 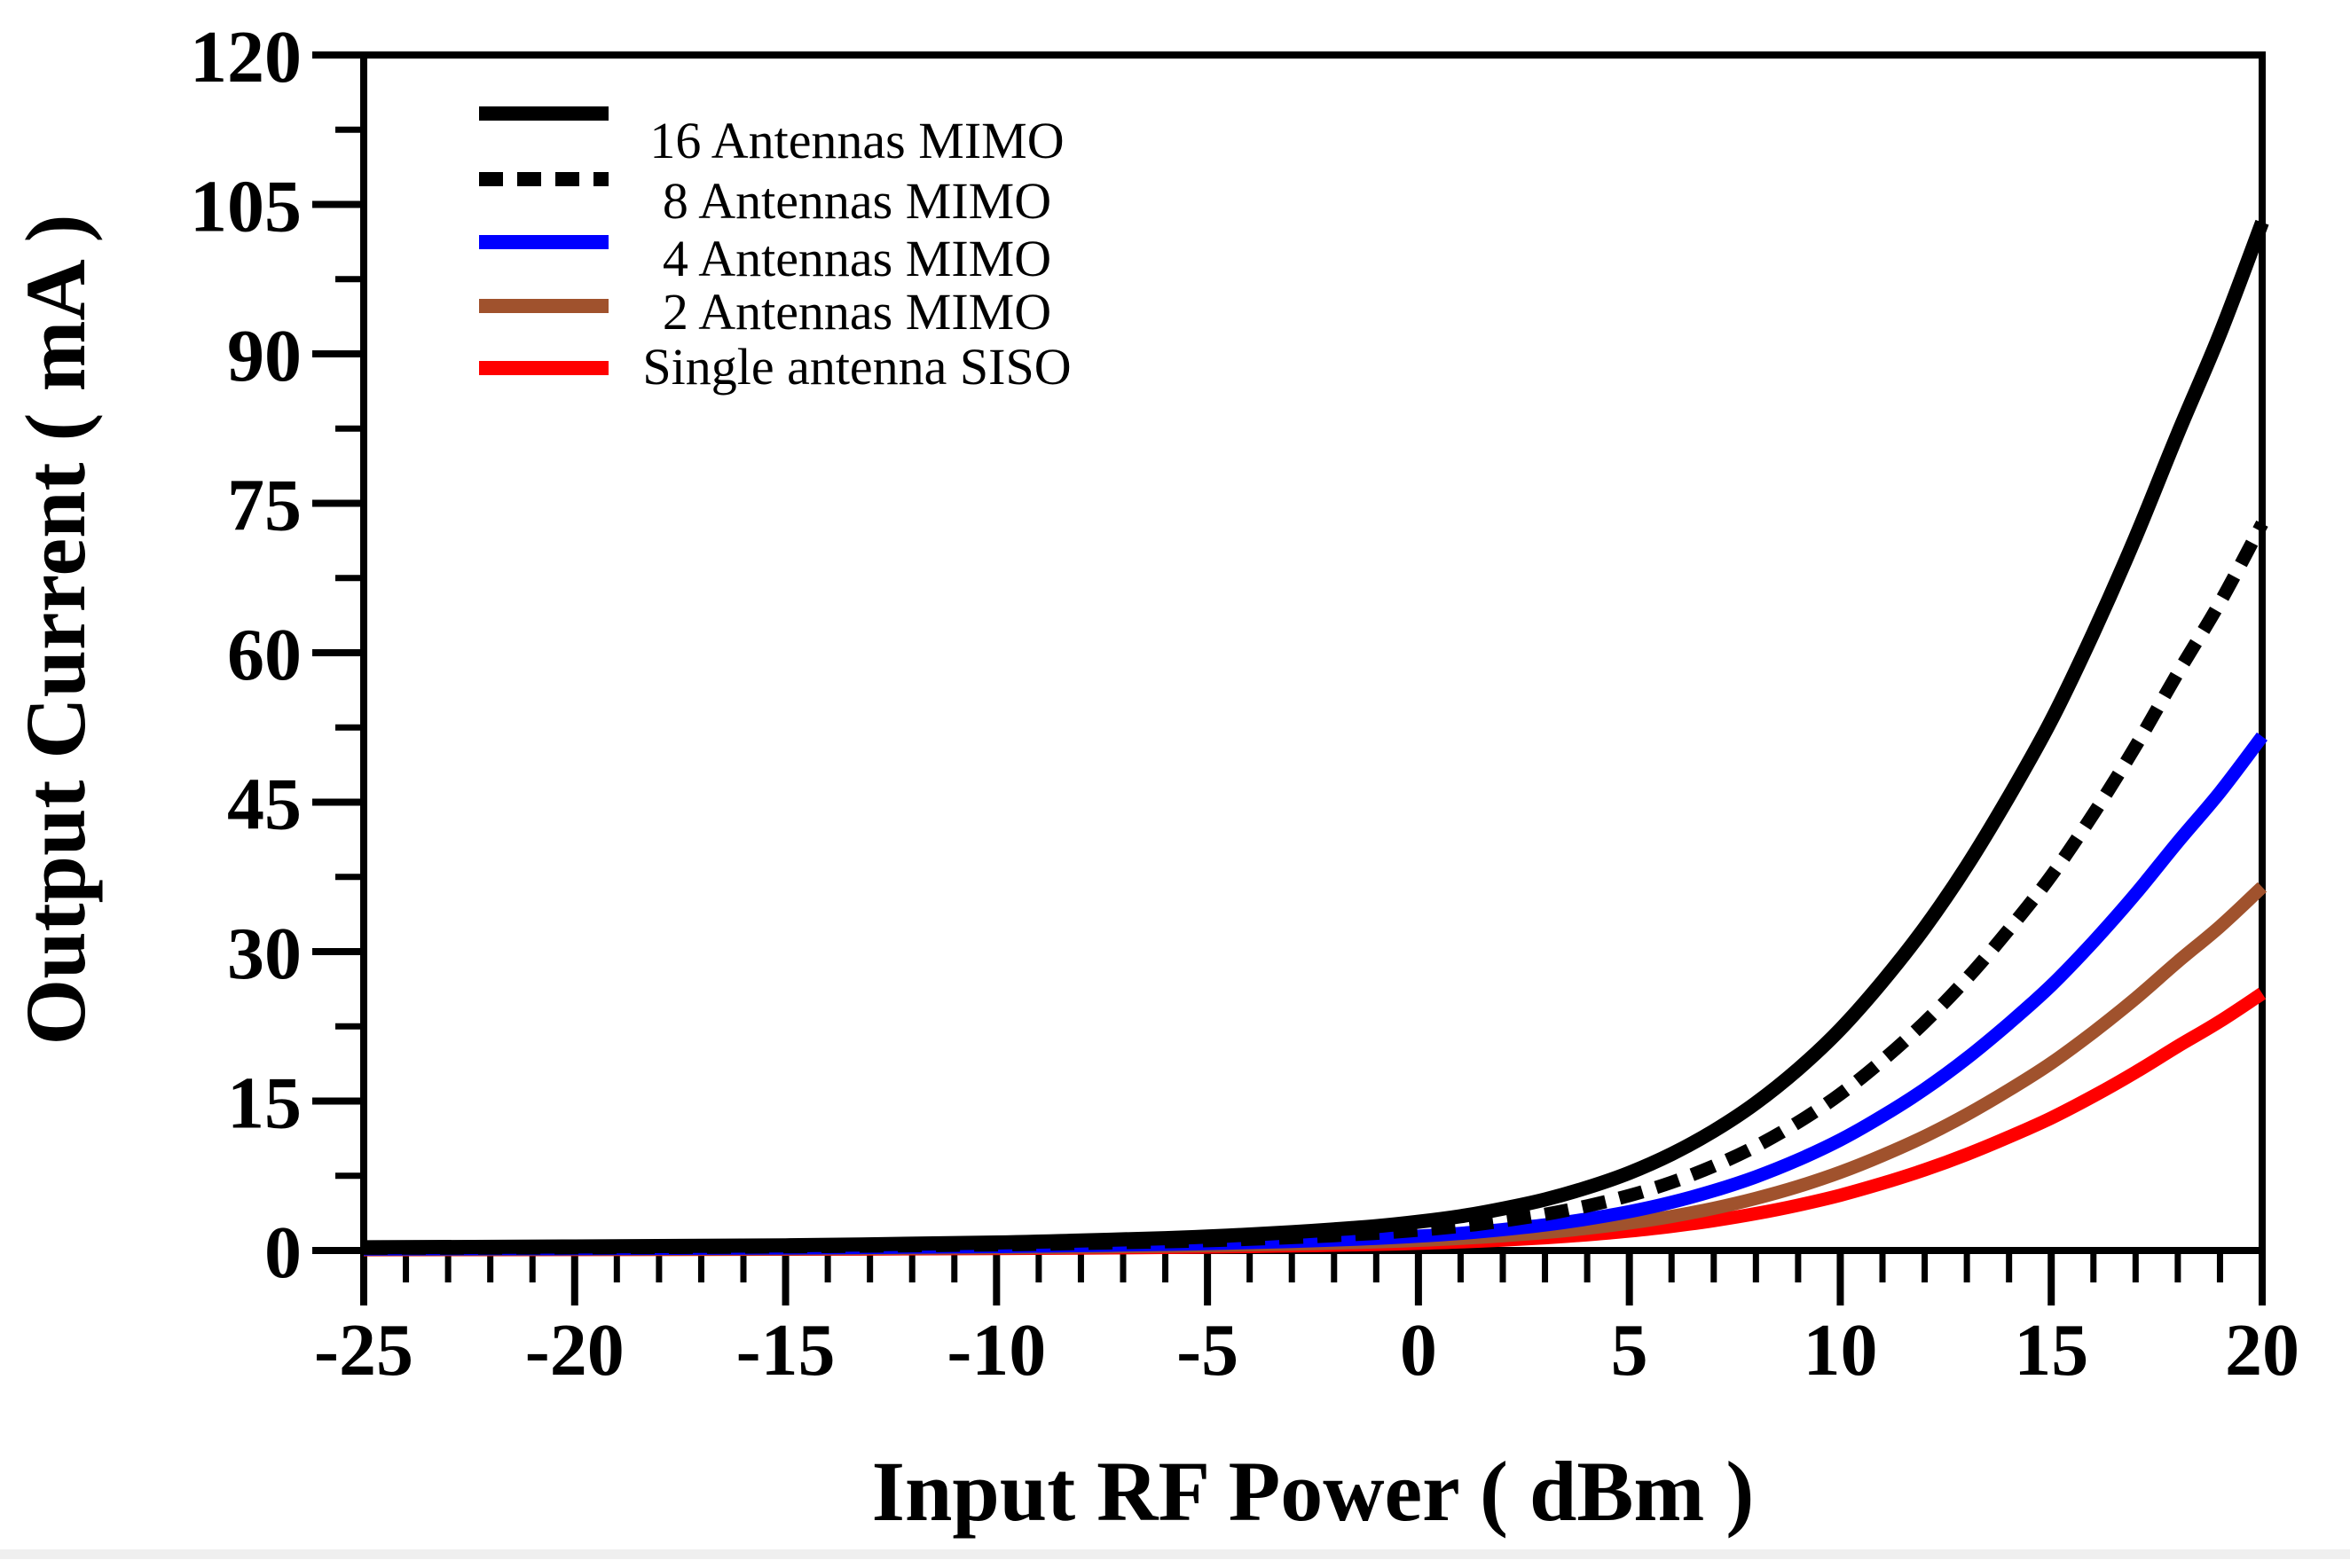 What do you see at coordinates (246, 57) in the screenshot?
I see `y-tick-label: 120` at bounding box center [246, 57].